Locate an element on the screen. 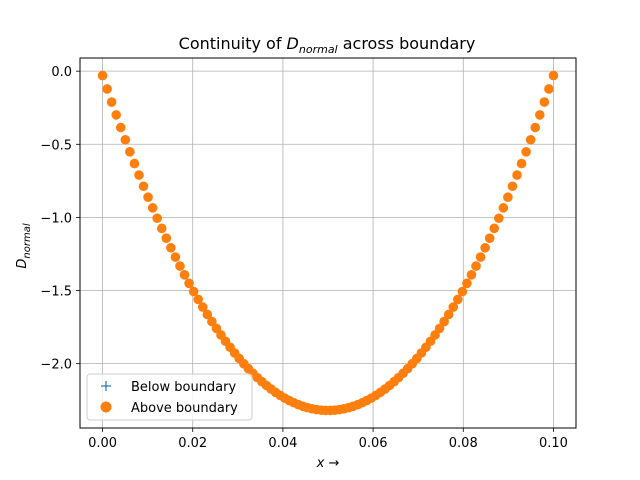 The height and width of the screenshot is (480, 640). x-tick-label: 0.00 is located at coordinates (102, 443).